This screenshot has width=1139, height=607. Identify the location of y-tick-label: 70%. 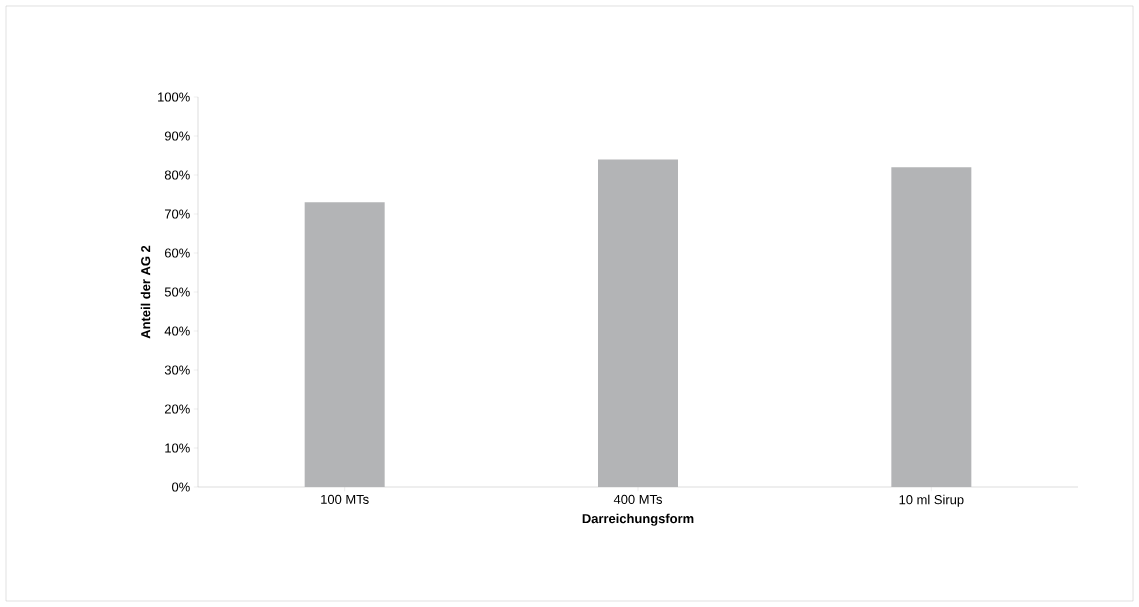
(177, 214).